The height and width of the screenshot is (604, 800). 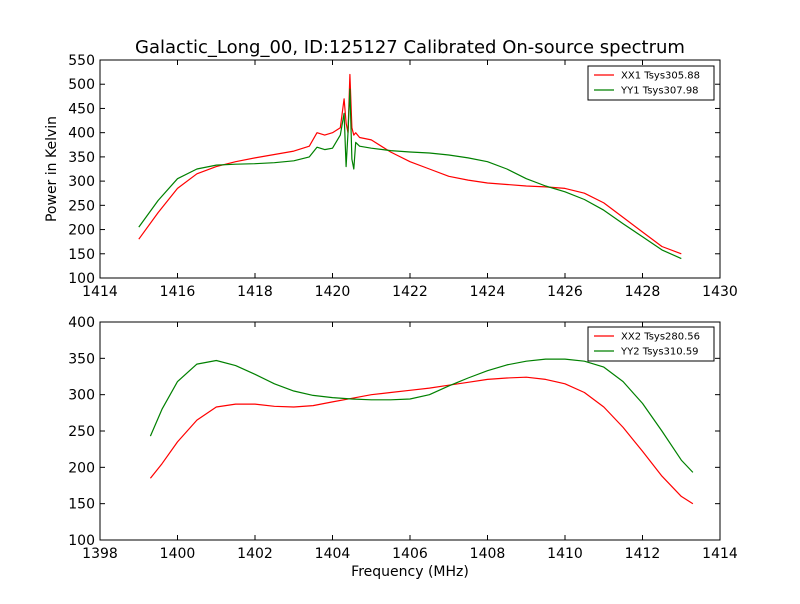 What do you see at coordinates (255, 292) in the screenshot?
I see `x-tick-label: 1418` at bounding box center [255, 292].